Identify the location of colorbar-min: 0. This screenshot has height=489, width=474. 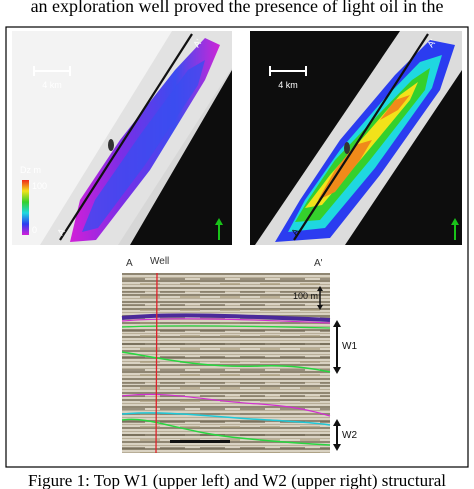
(34, 230).